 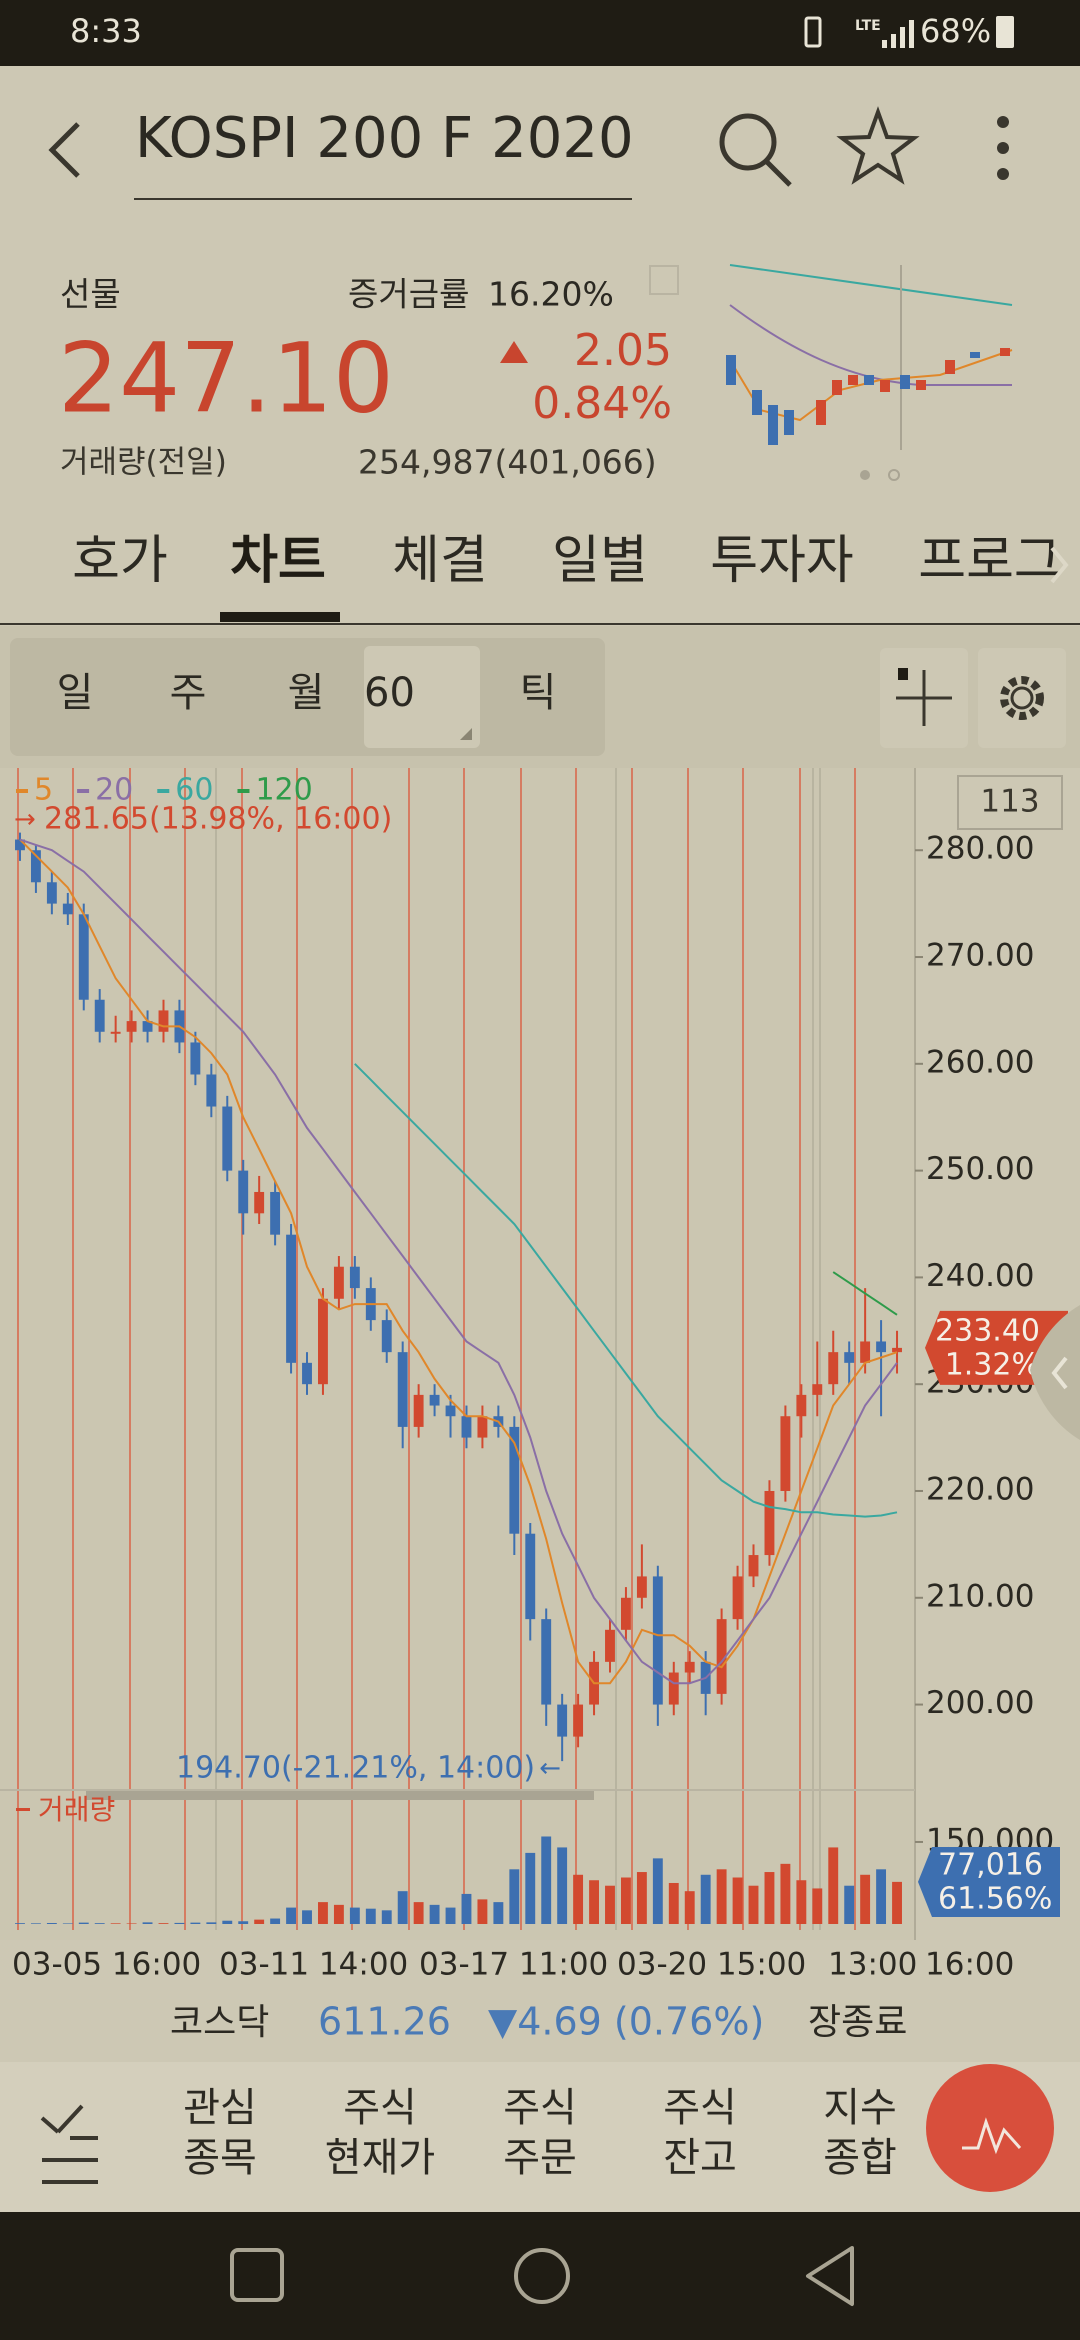 I want to click on volume: 254,987(401,066), so click(x=507, y=462).